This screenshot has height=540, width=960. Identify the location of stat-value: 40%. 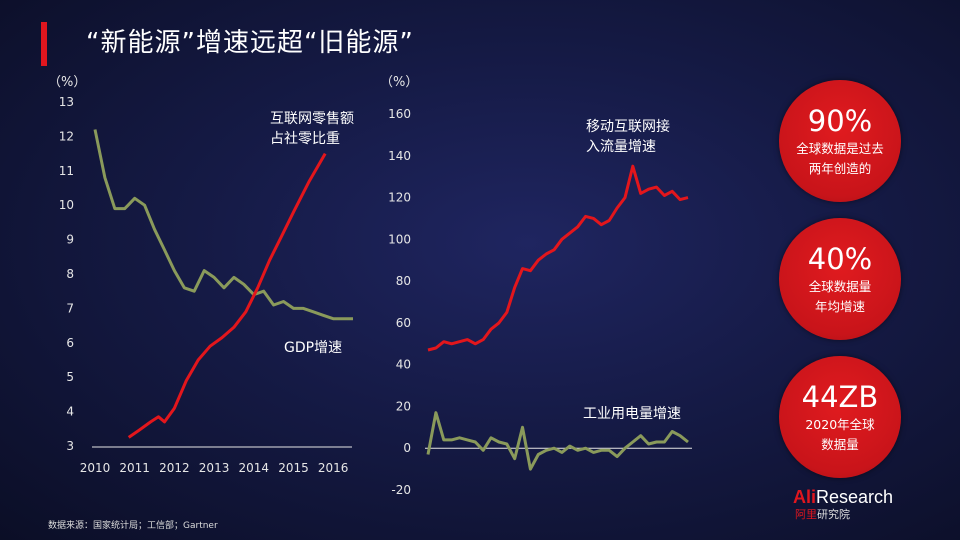
(840, 259).